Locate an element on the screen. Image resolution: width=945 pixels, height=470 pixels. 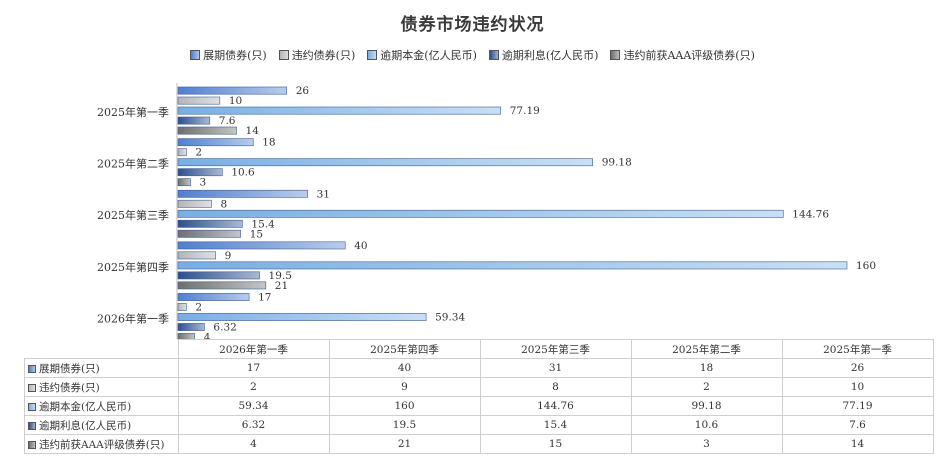
data-table-cell: 10 is located at coordinates (857, 387).